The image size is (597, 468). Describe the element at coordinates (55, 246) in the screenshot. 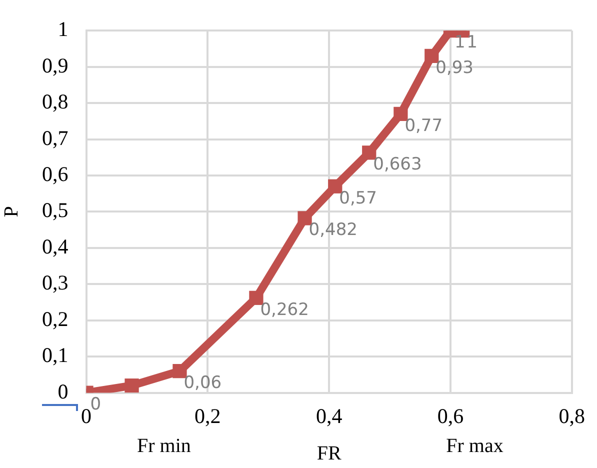

I see `y-tick-label: 0,4` at that location.